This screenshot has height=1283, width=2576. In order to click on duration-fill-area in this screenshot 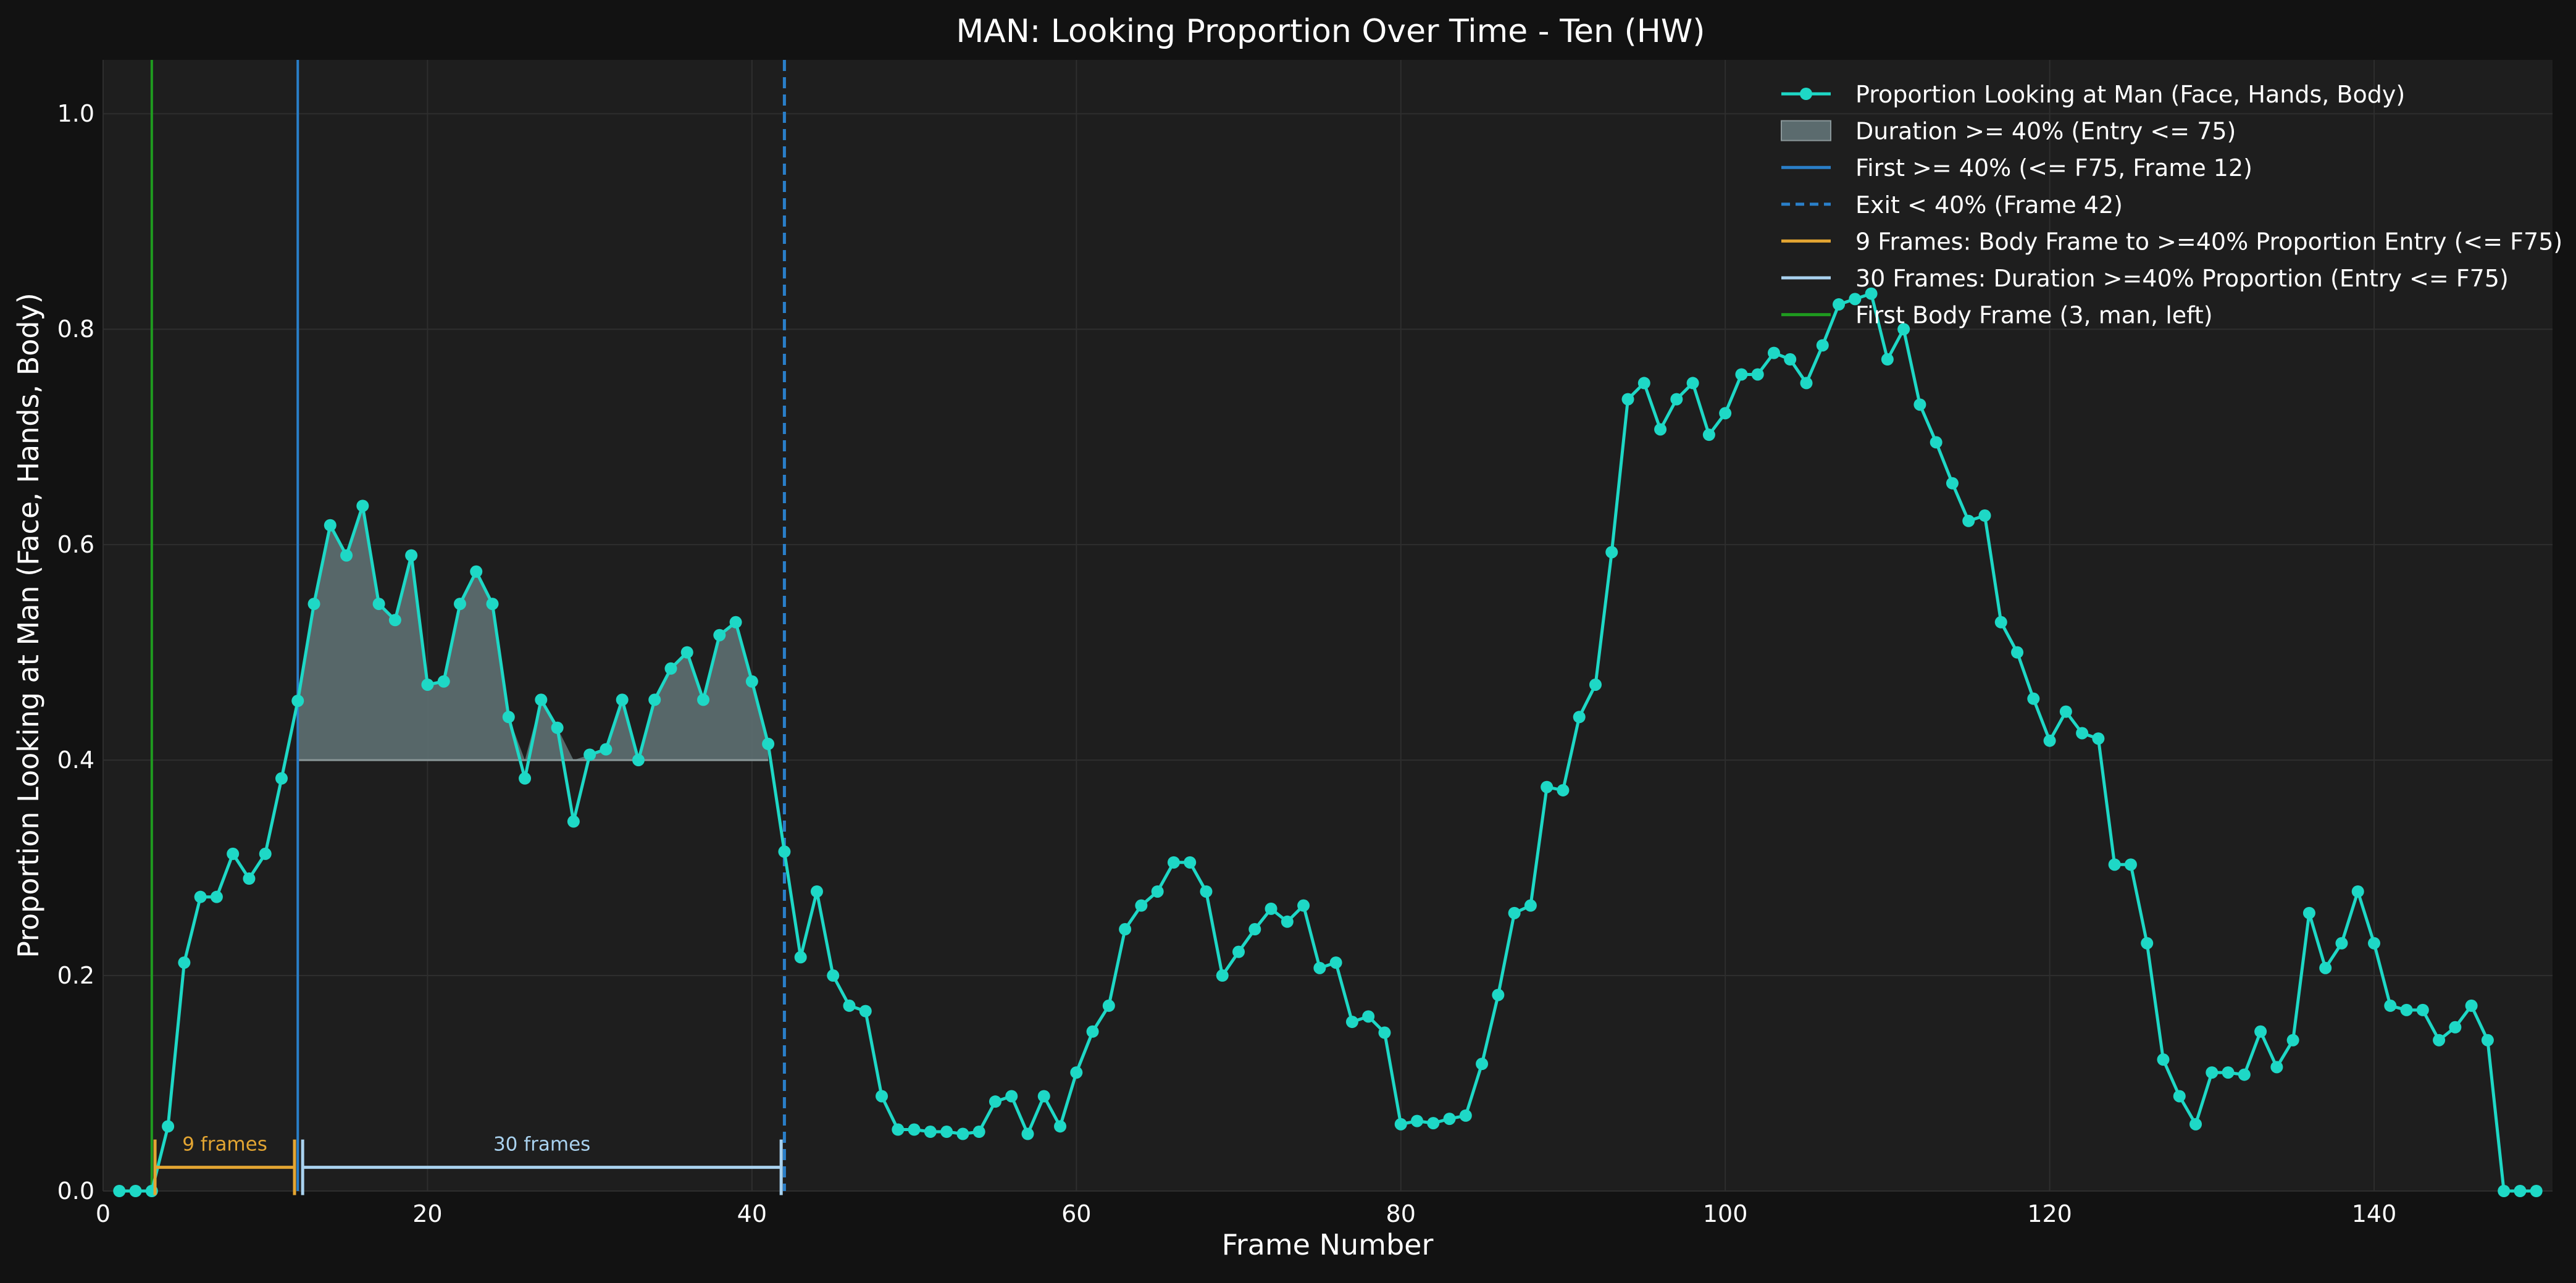, I will do `click(533, 633)`.